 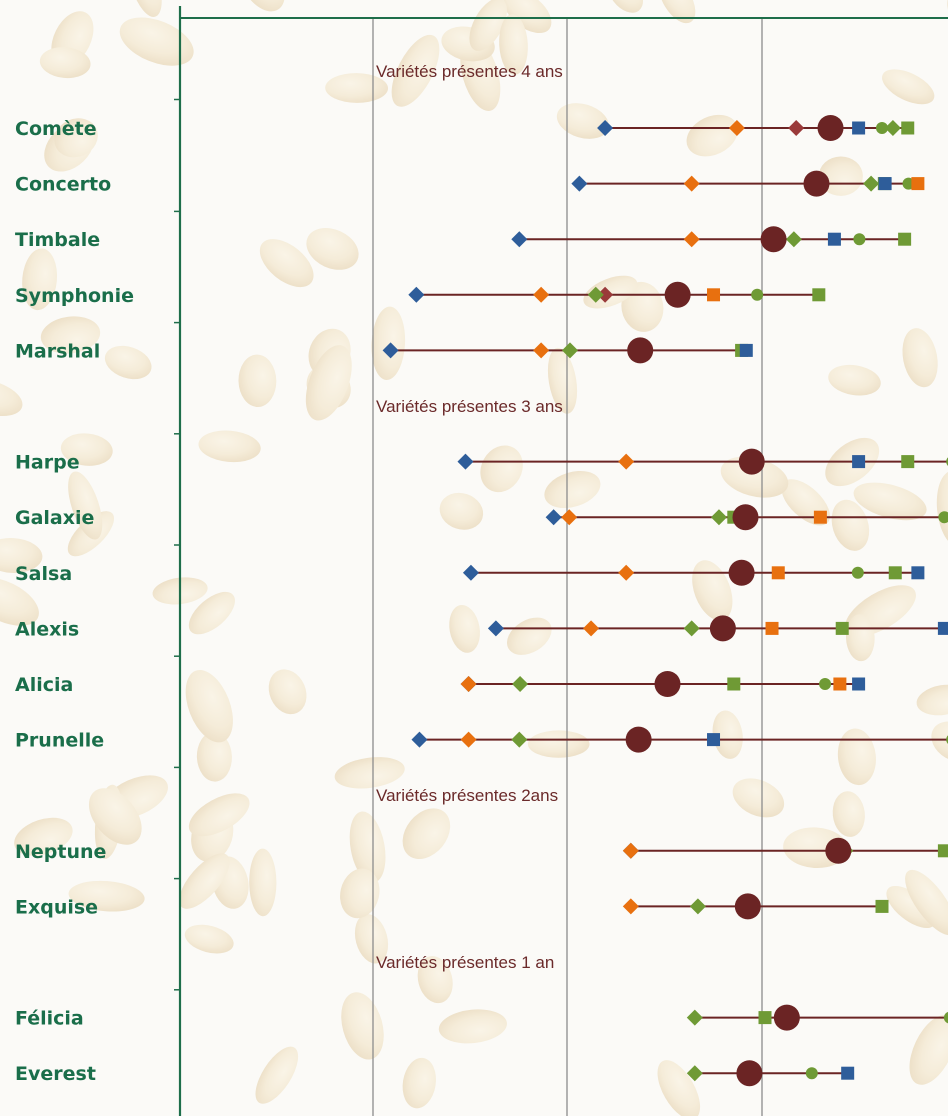 I want to click on category-label: Everest, so click(x=55, y=1074).